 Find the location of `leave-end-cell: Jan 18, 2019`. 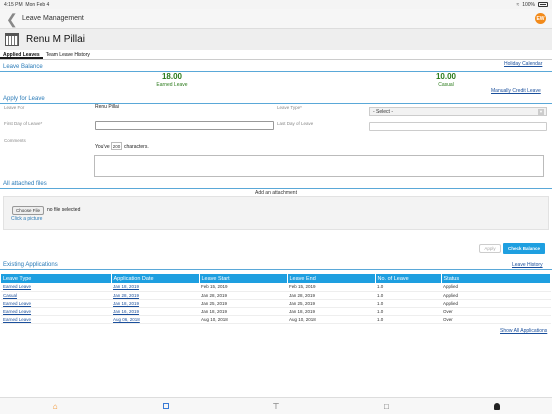

leave-end-cell: Jan 18, 2019 is located at coordinates (331, 311).